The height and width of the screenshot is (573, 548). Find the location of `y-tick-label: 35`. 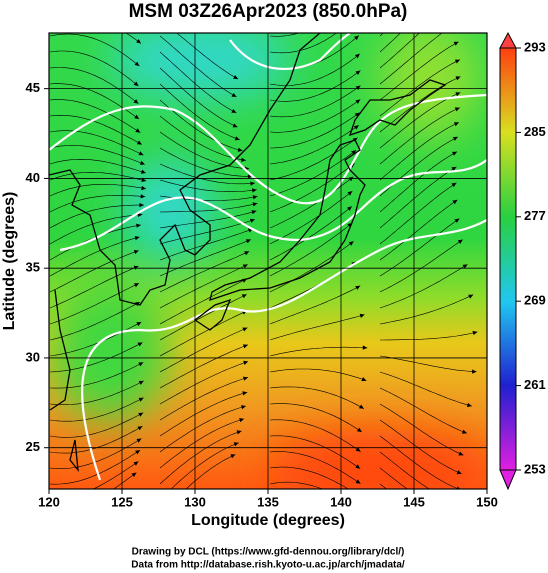

y-tick-label: 35 is located at coordinates (33, 267).